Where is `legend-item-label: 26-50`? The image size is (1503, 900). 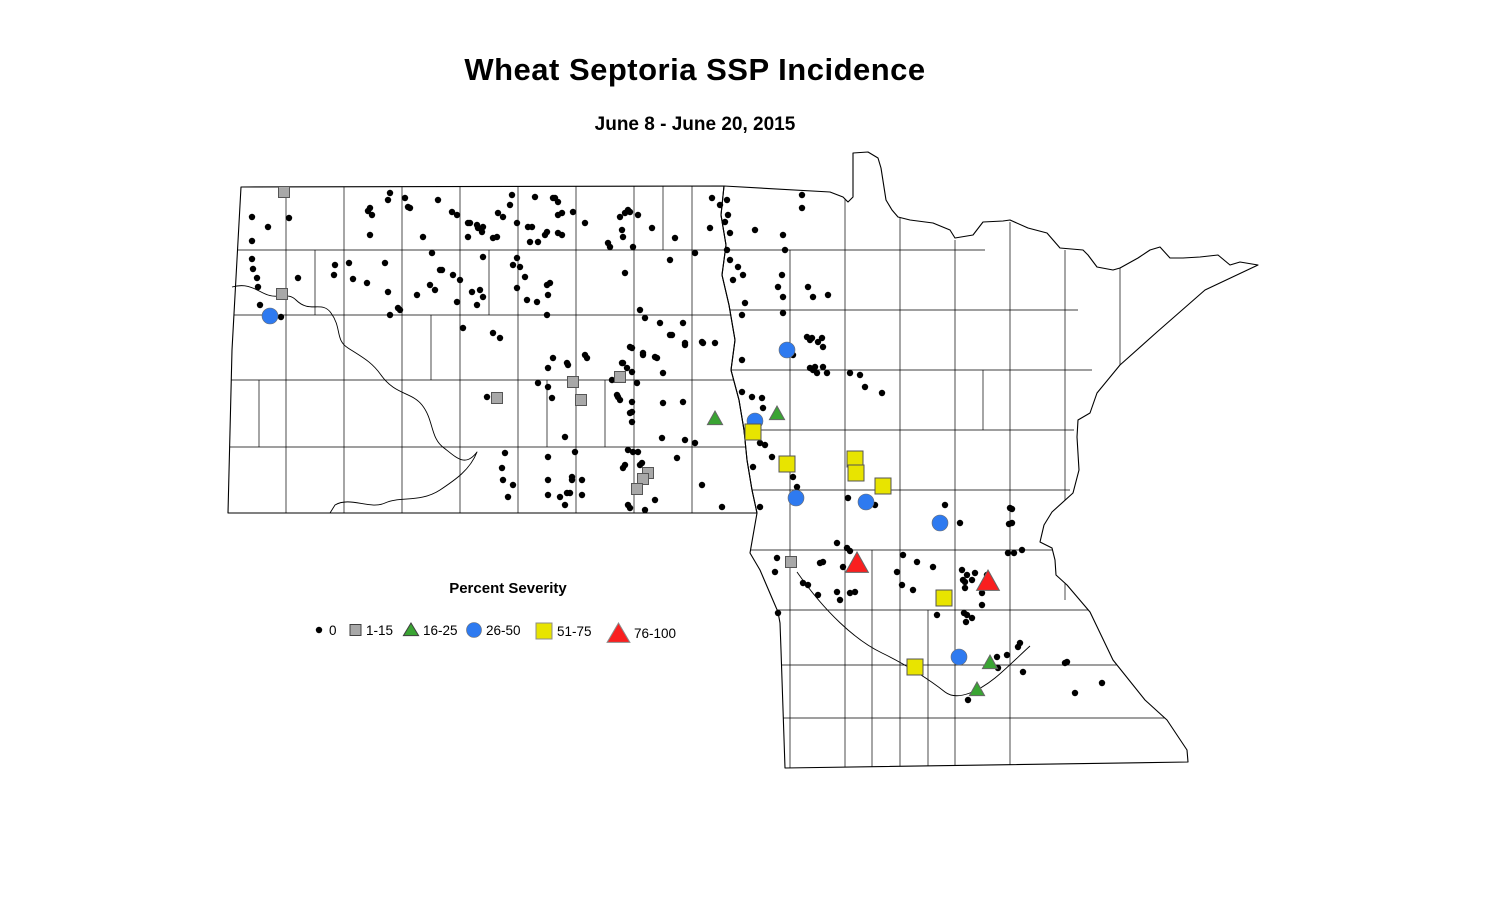 legend-item-label: 26-50 is located at coordinates (503, 630).